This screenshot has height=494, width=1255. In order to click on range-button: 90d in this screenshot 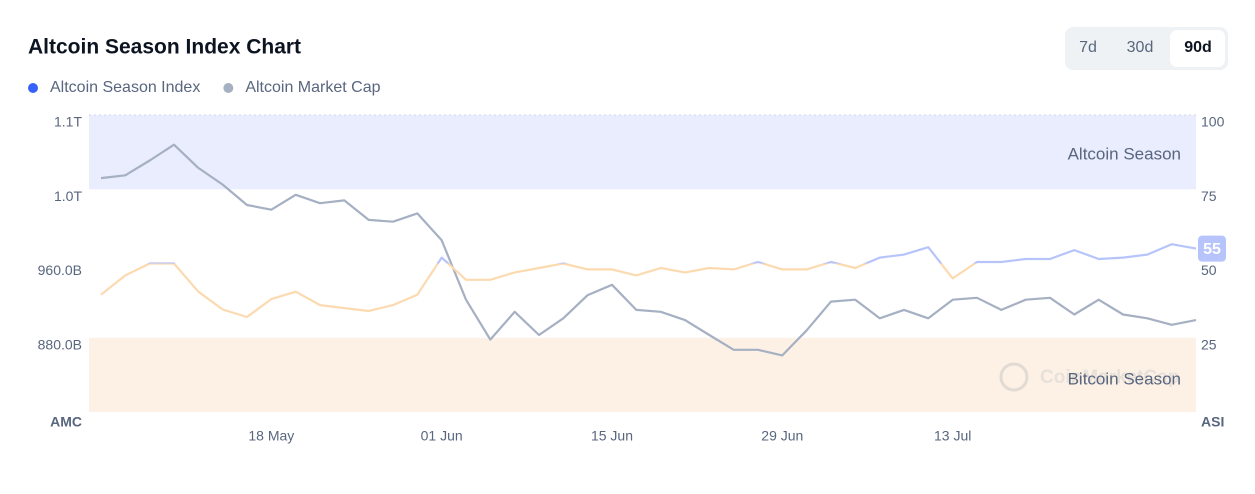, I will do `click(1198, 47)`.